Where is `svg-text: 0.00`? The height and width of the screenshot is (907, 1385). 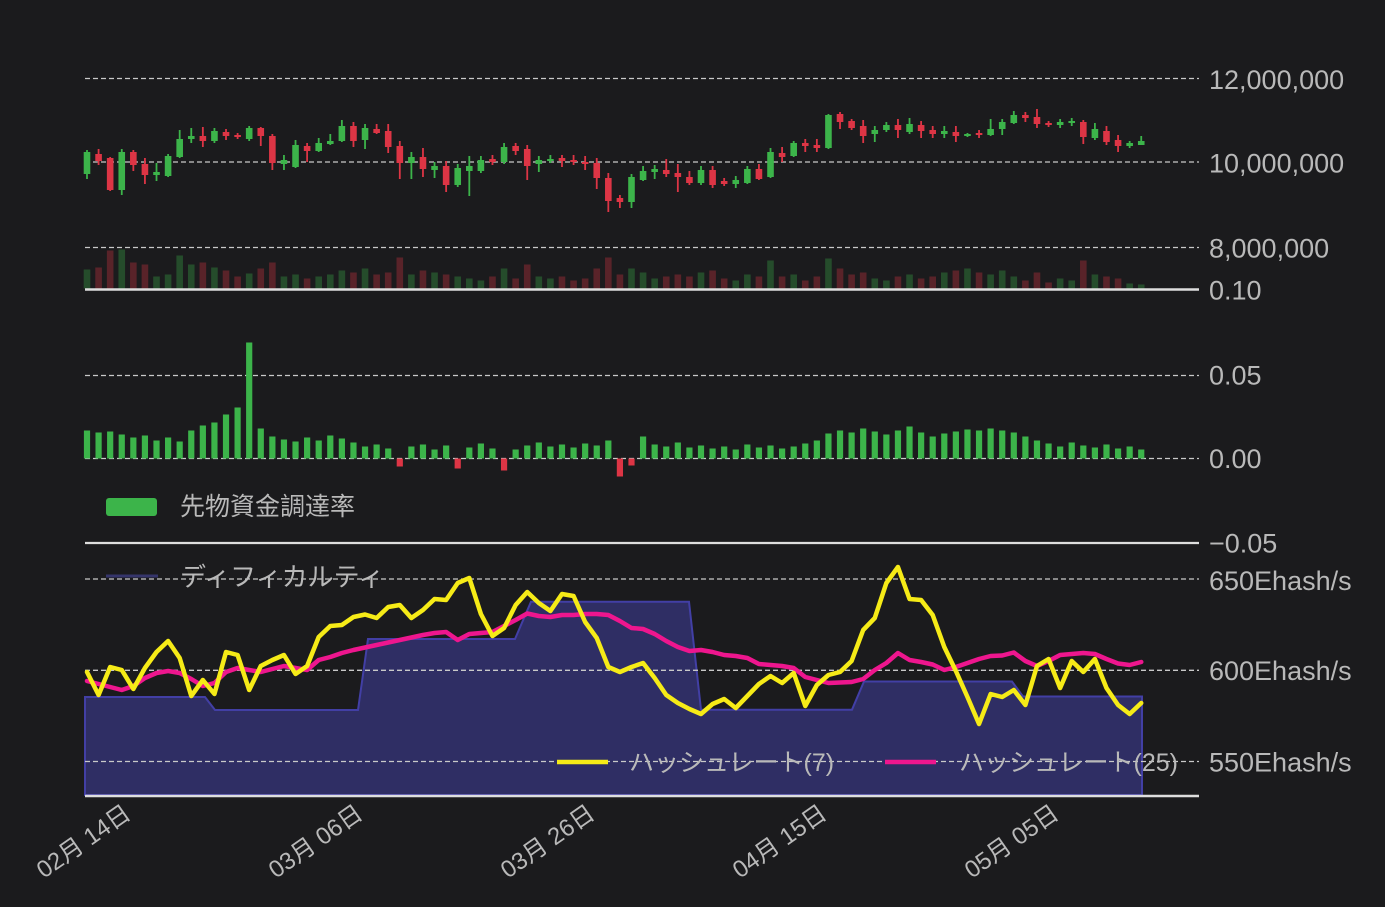 svg-text: 0.00 is located at coordinates (1235, 459).